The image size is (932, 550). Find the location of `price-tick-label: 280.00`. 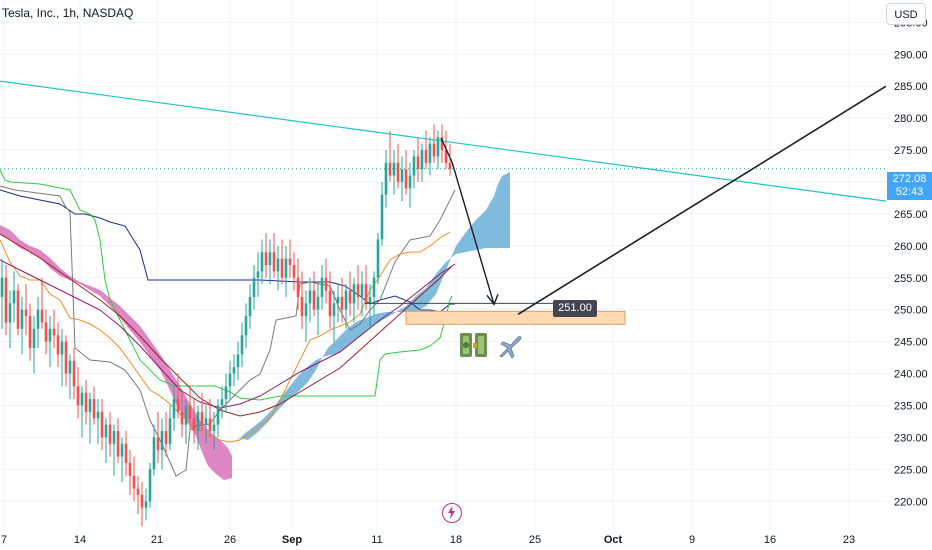

price-tick-label: 280.00 is located at coordinates (911, 119).